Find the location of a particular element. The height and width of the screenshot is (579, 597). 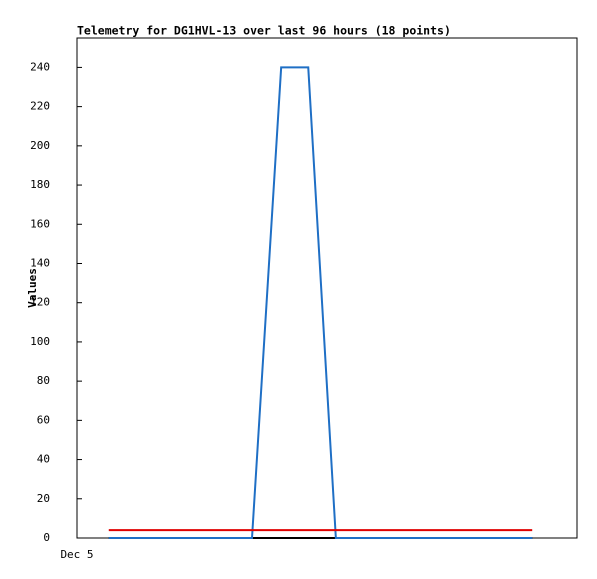

y-tick-label: 240 is located at coordinates (40, 66).